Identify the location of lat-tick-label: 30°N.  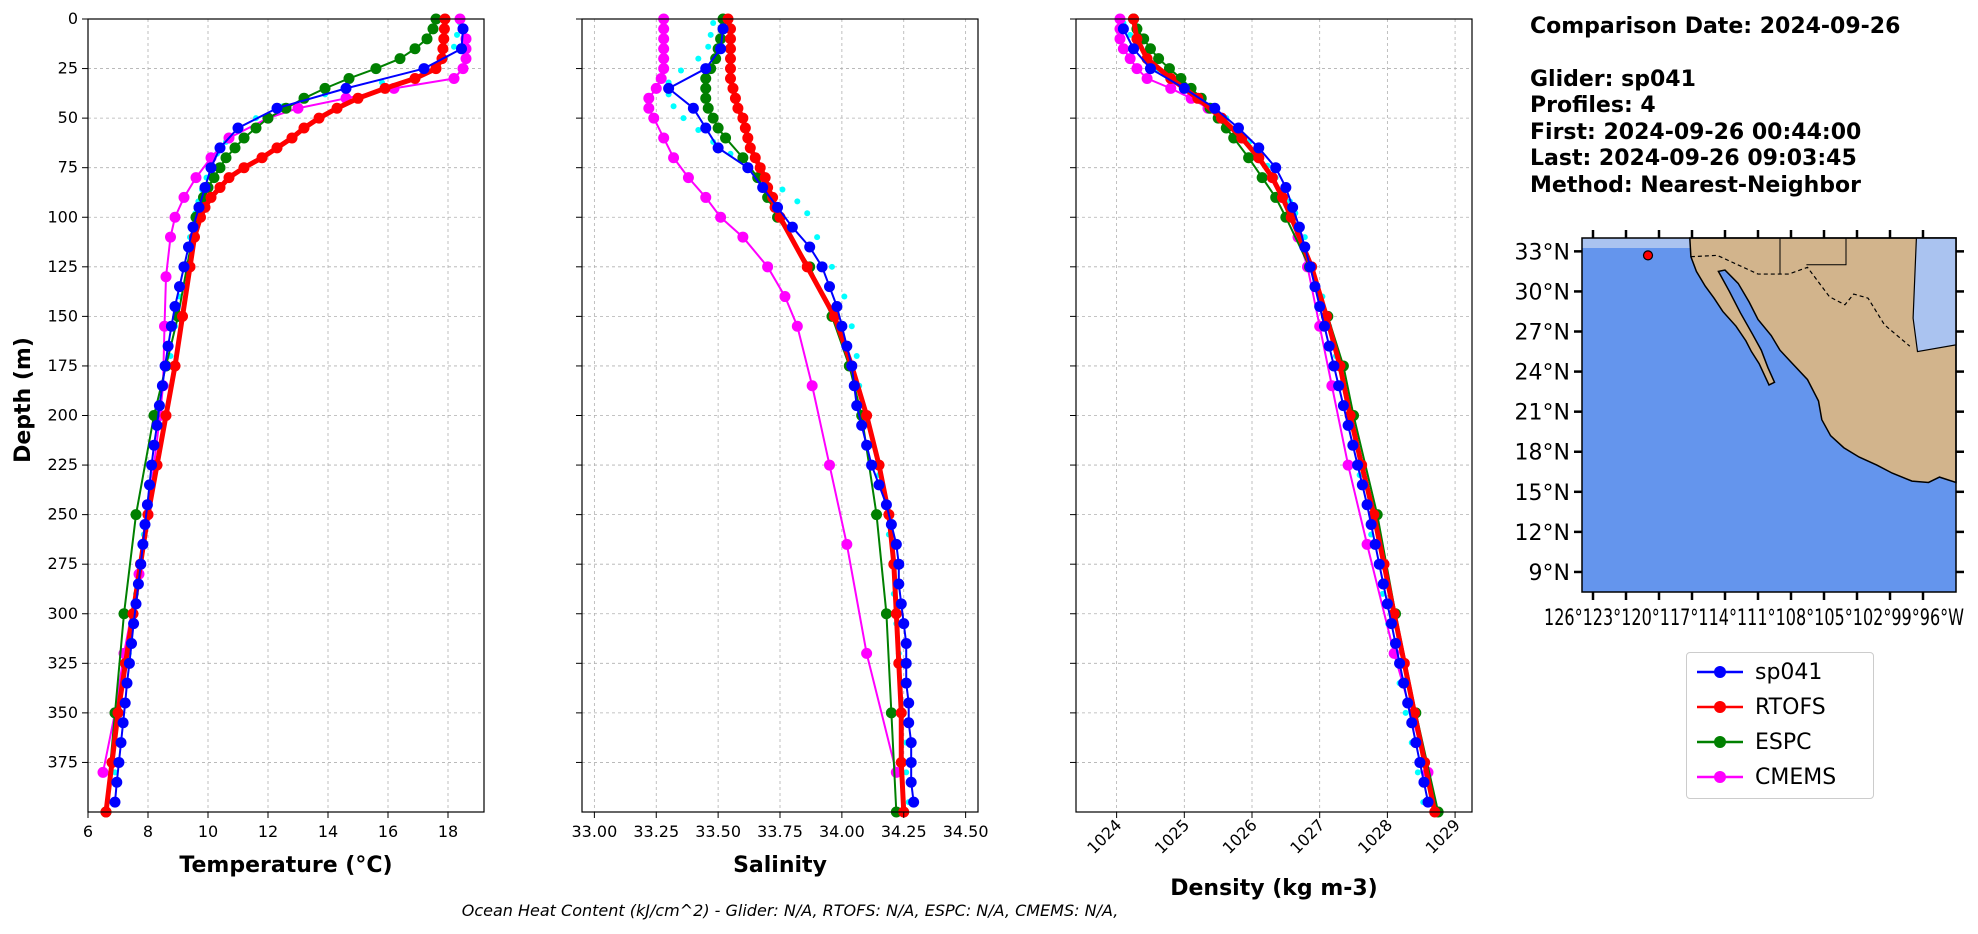
(1542, 292).